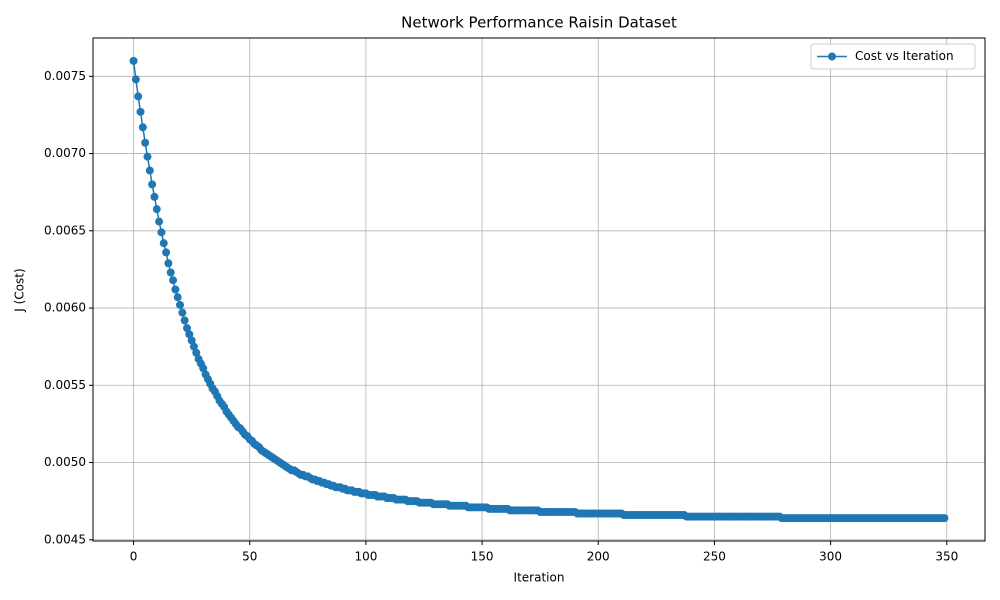  Describe the element at coordinates (134, 557) in the screenshot. I see `x-tick-label: 0` at that location.